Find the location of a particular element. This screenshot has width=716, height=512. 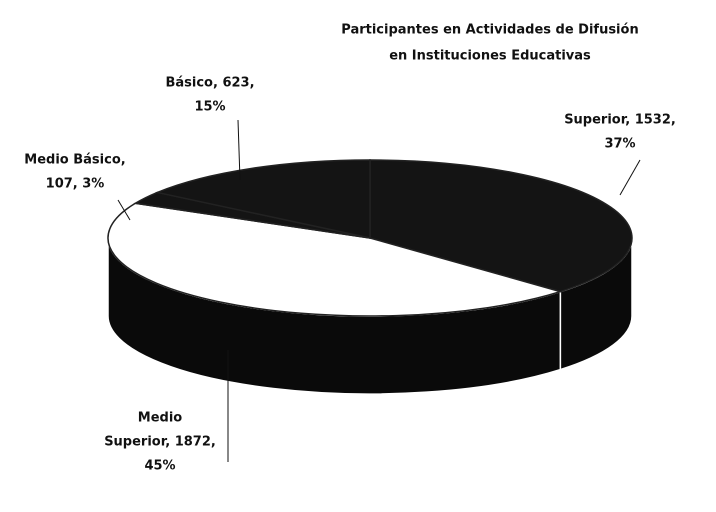

data-label: Superior, 1532, is located at coordinates (620, 120).